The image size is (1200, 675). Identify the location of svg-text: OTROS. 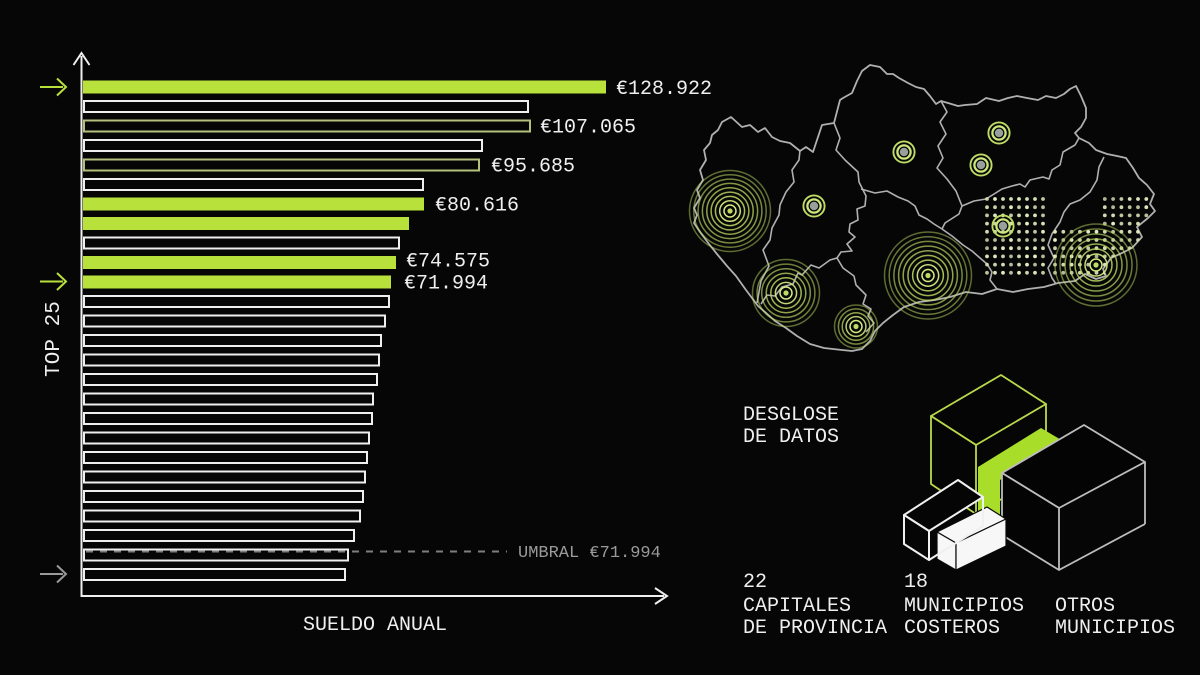
(1085, 606).